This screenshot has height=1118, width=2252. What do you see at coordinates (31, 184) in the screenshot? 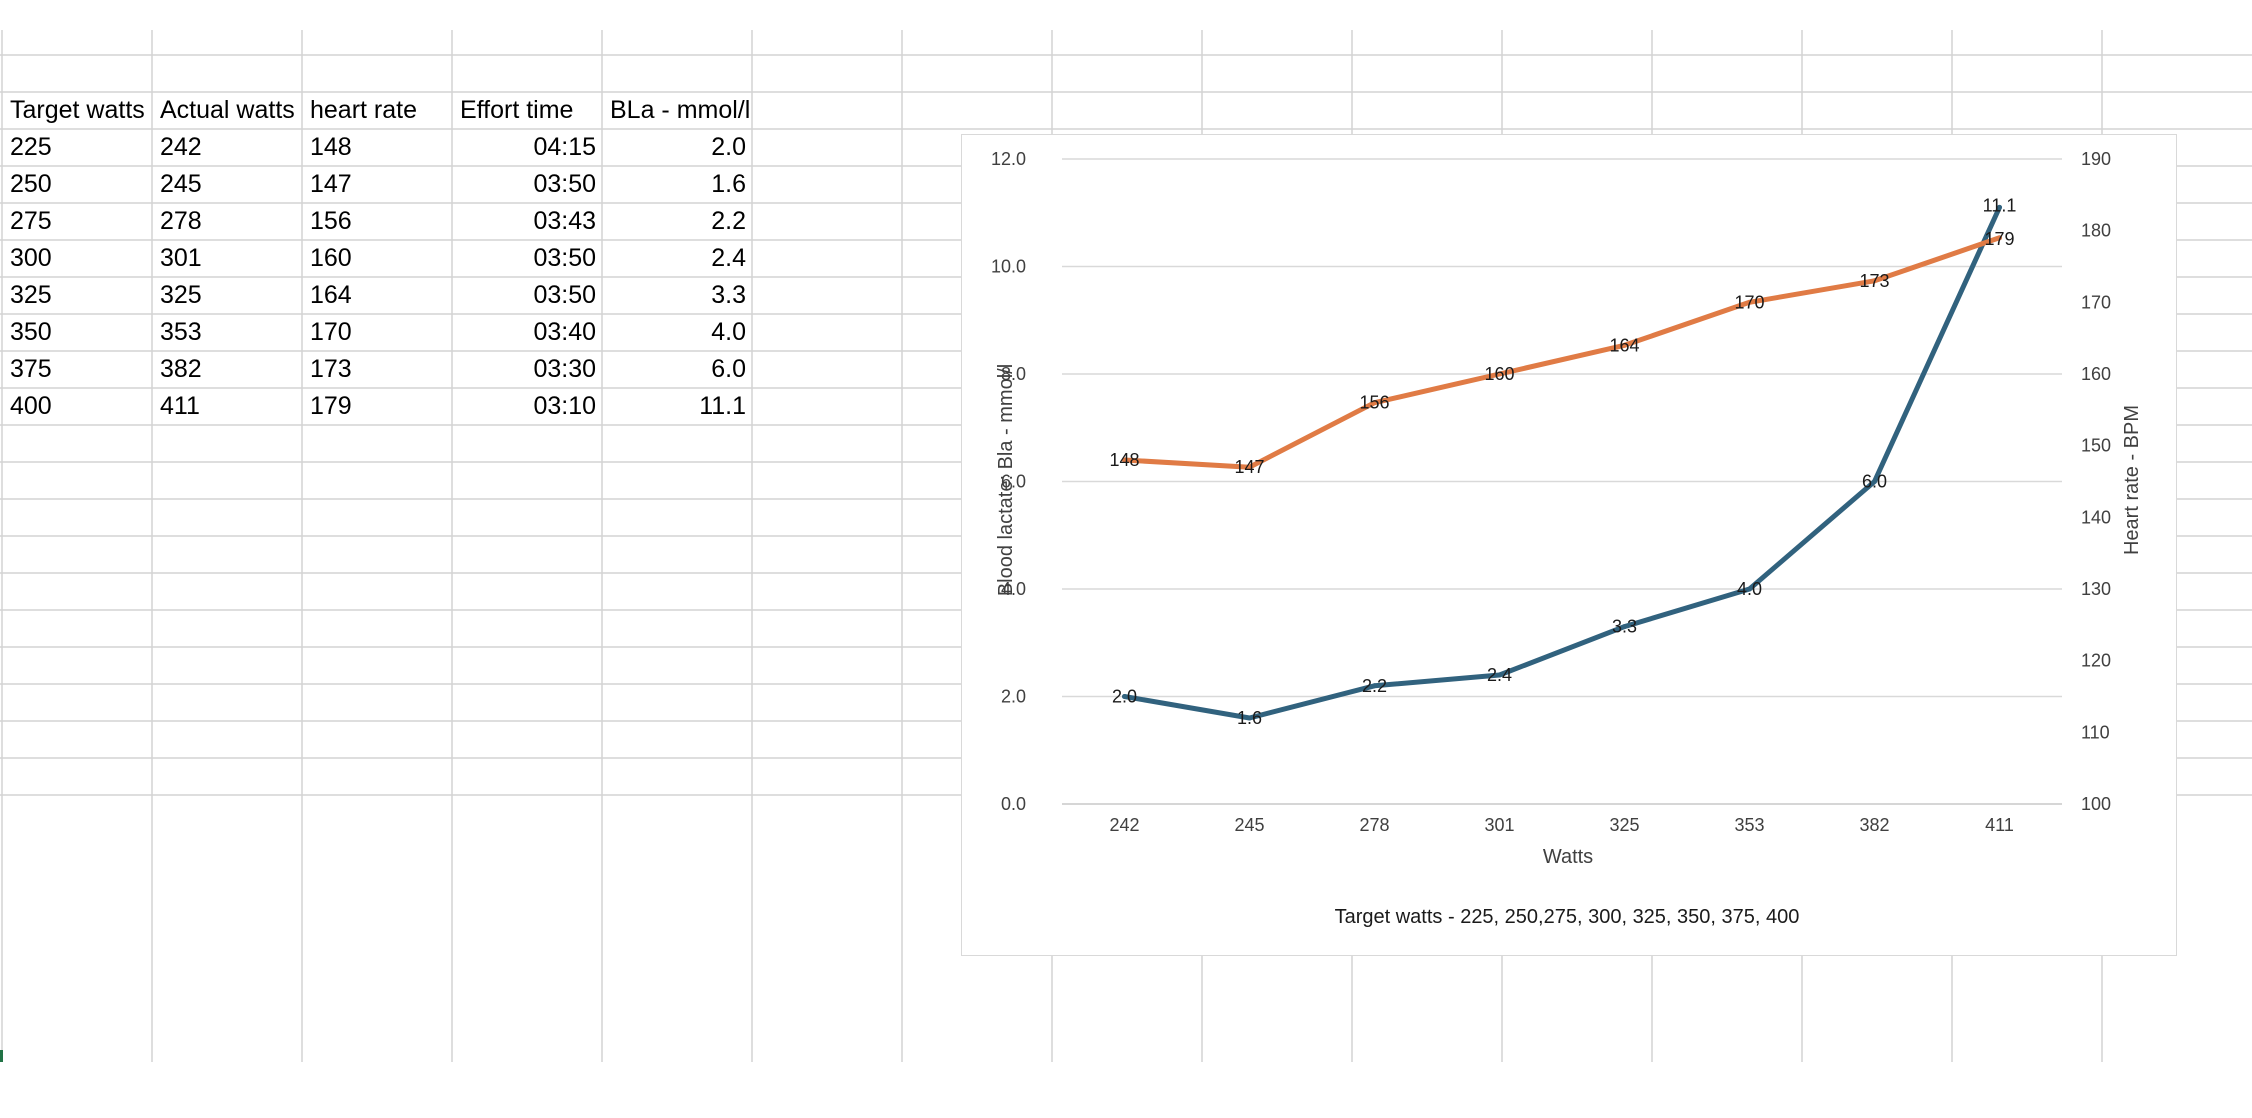
I see `table-cell-target-watts: 250` at bounding box center [31, 184].